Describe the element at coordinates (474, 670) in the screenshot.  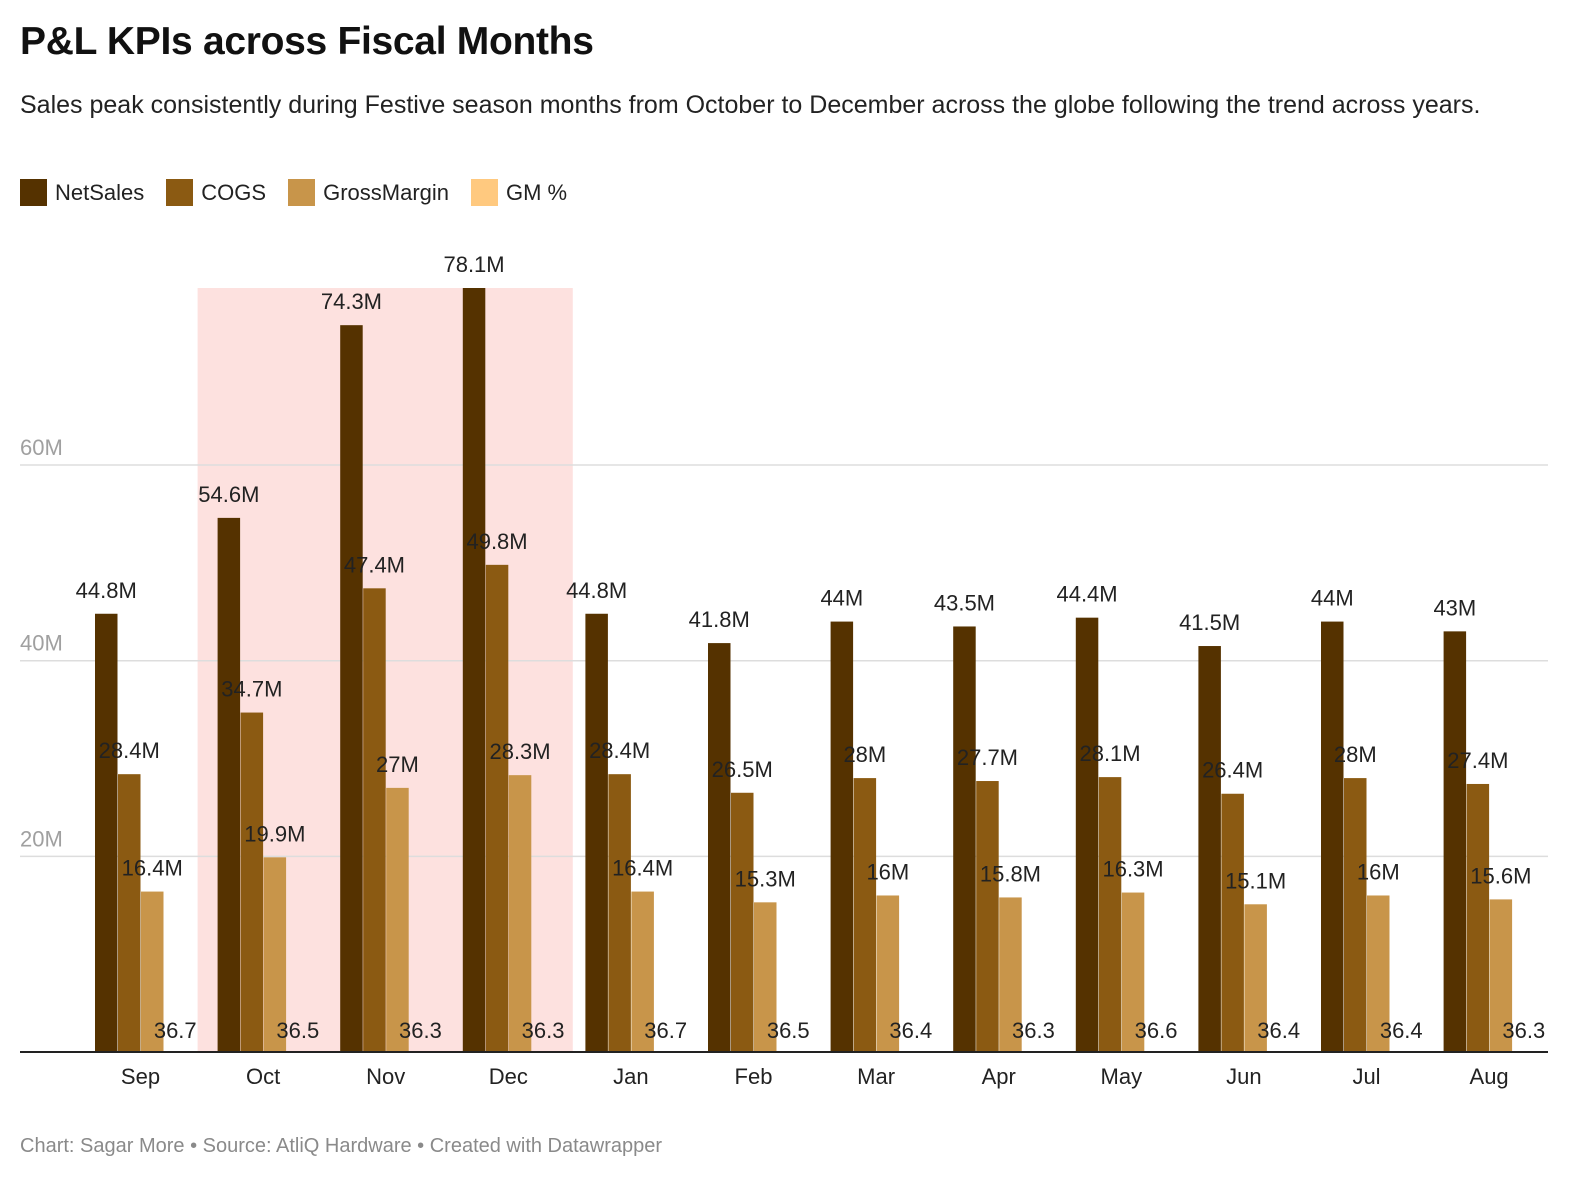
I see `bar-netsales-dec` at that location.